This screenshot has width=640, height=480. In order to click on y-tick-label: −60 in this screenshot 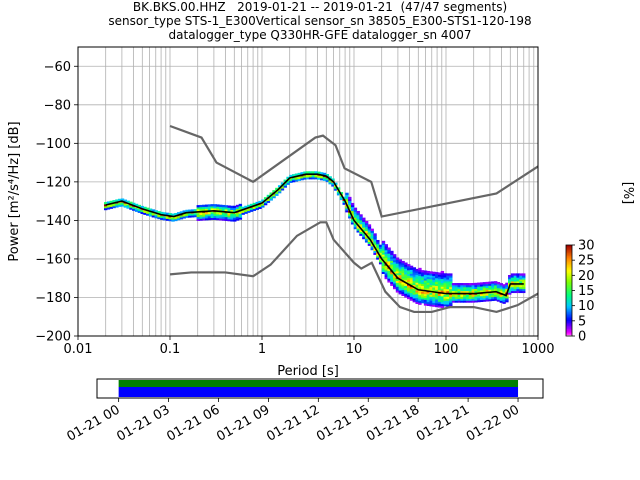, I will do `click(57, 67)`.